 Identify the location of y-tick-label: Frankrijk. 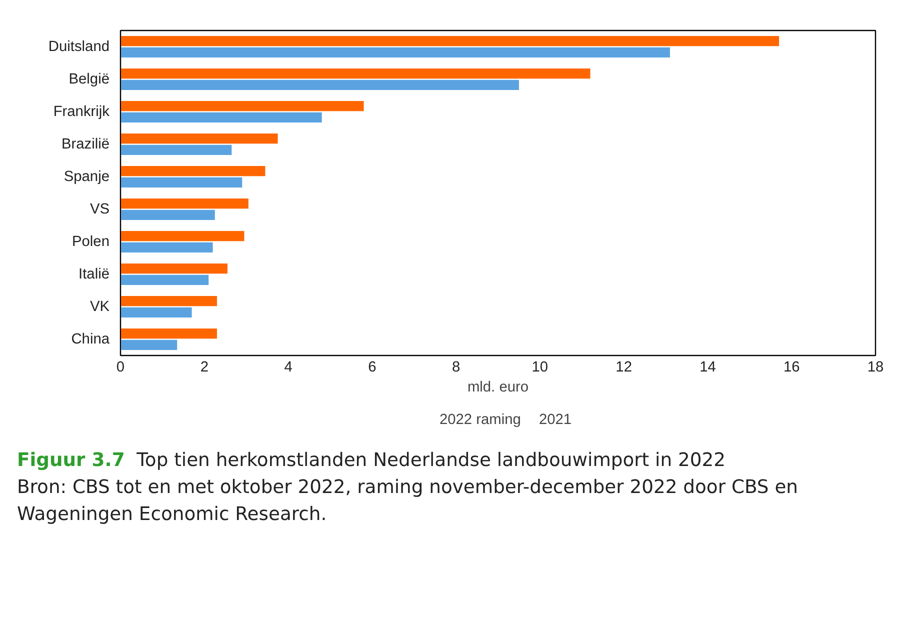
(81, 112).